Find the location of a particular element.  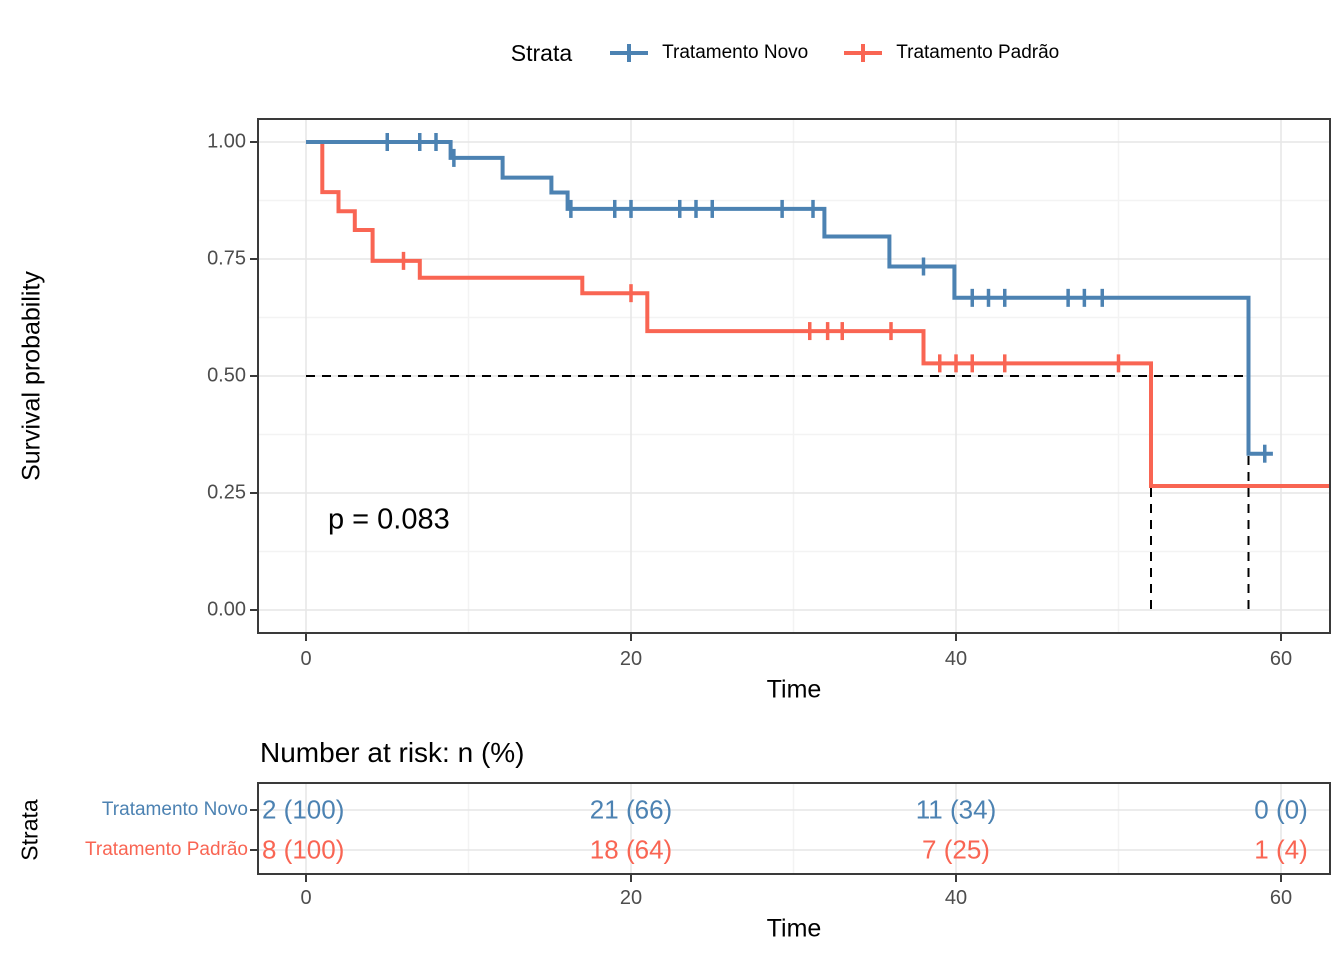

x-tick-label-0: 0 is located at coordinates (306, 659).